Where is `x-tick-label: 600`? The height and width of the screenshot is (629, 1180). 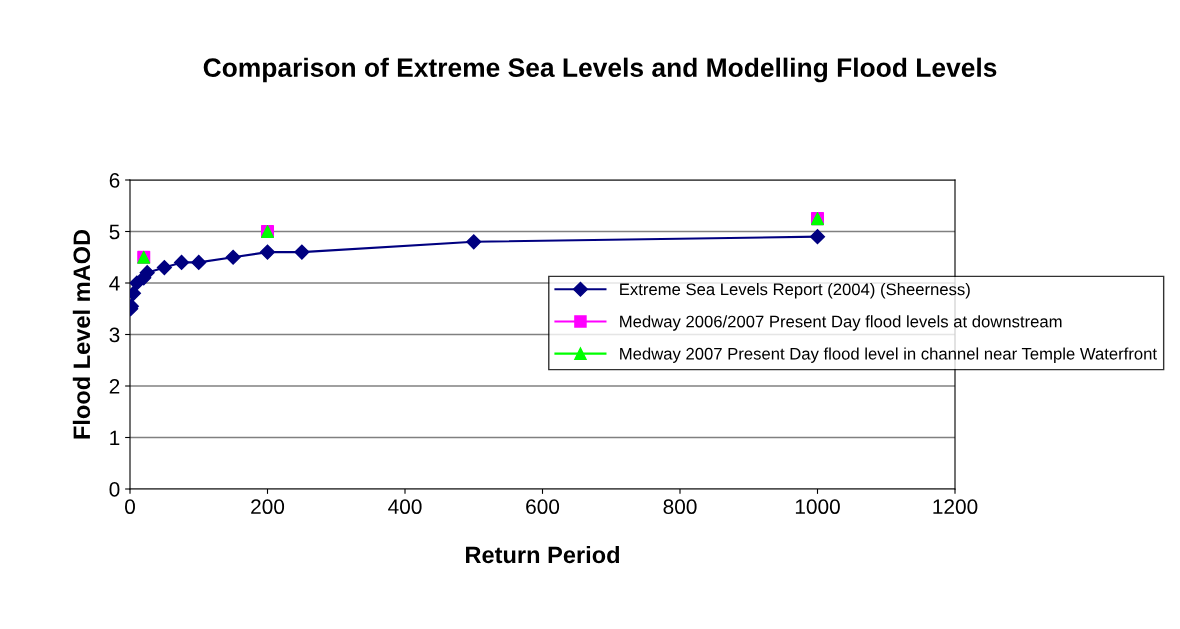 x-tick-label: 600 is located at coordinates (543, 507).